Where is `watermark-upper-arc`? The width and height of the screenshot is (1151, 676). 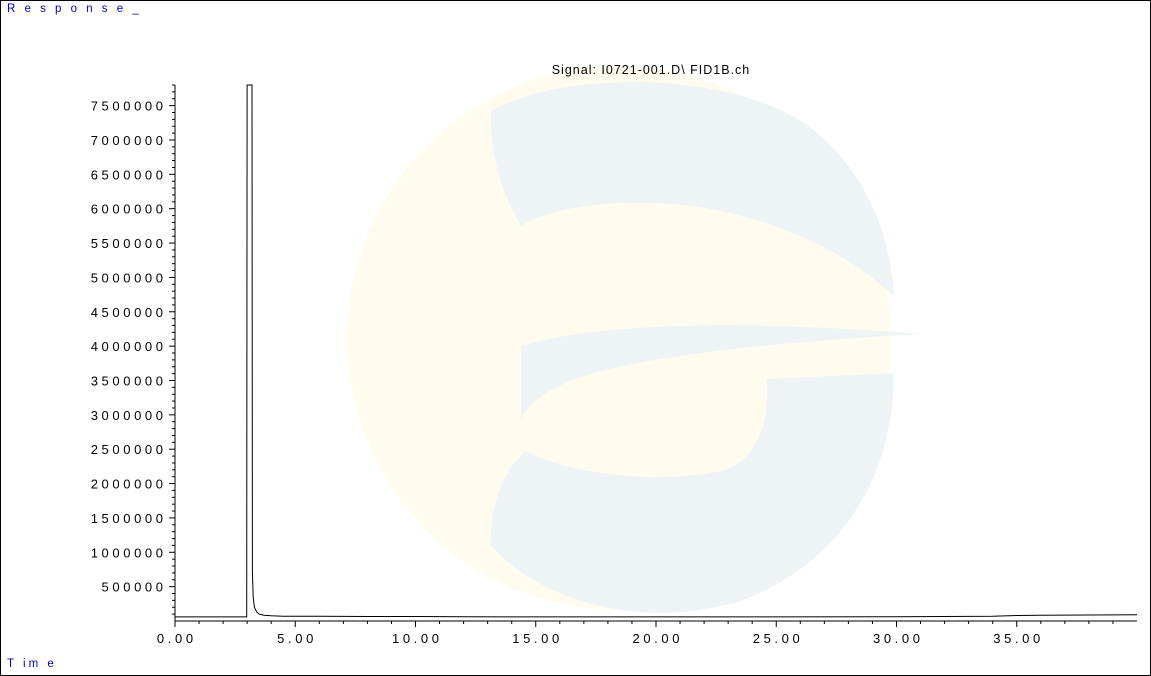 watermark-upper-arc is located at coordinates (692, 189).